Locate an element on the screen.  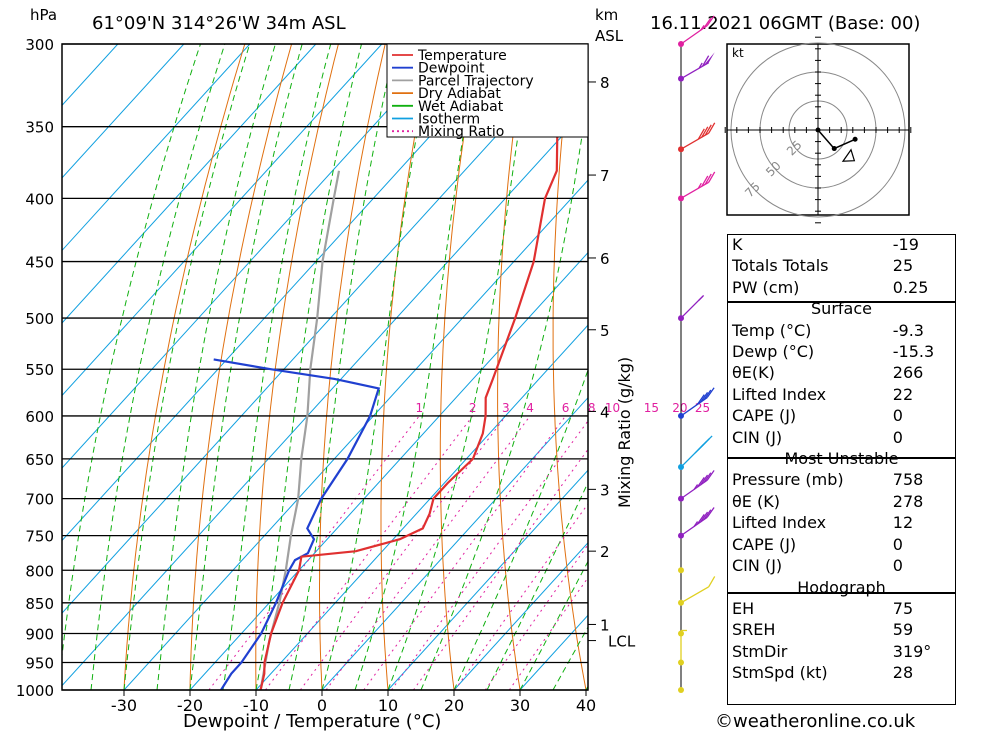
datetime-label: 16.11.2021 06GMT (Base: 00) is located at coordinates (785, 23).